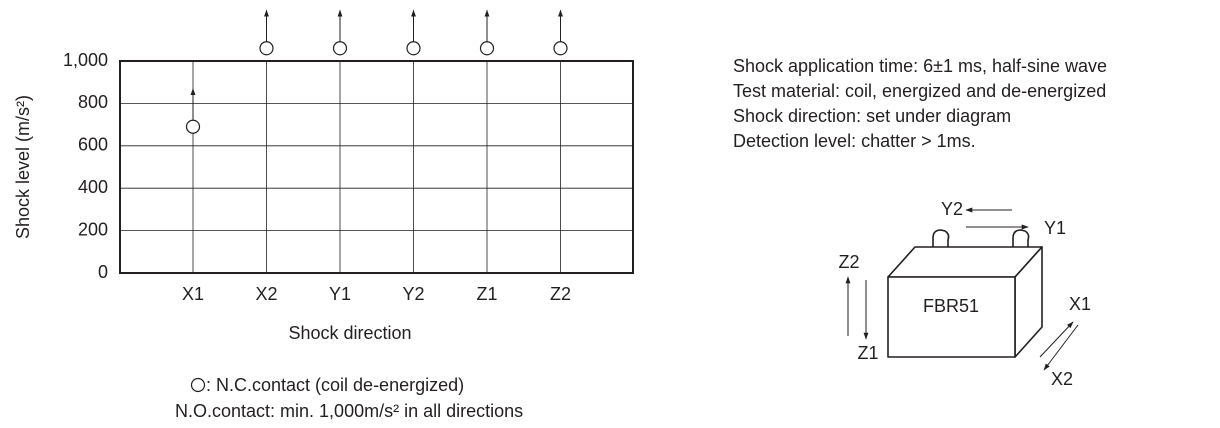  What do you see at coordinates (198, 385) in the screenshot?
I see `legend-marker` at bounding box center [198, 385].